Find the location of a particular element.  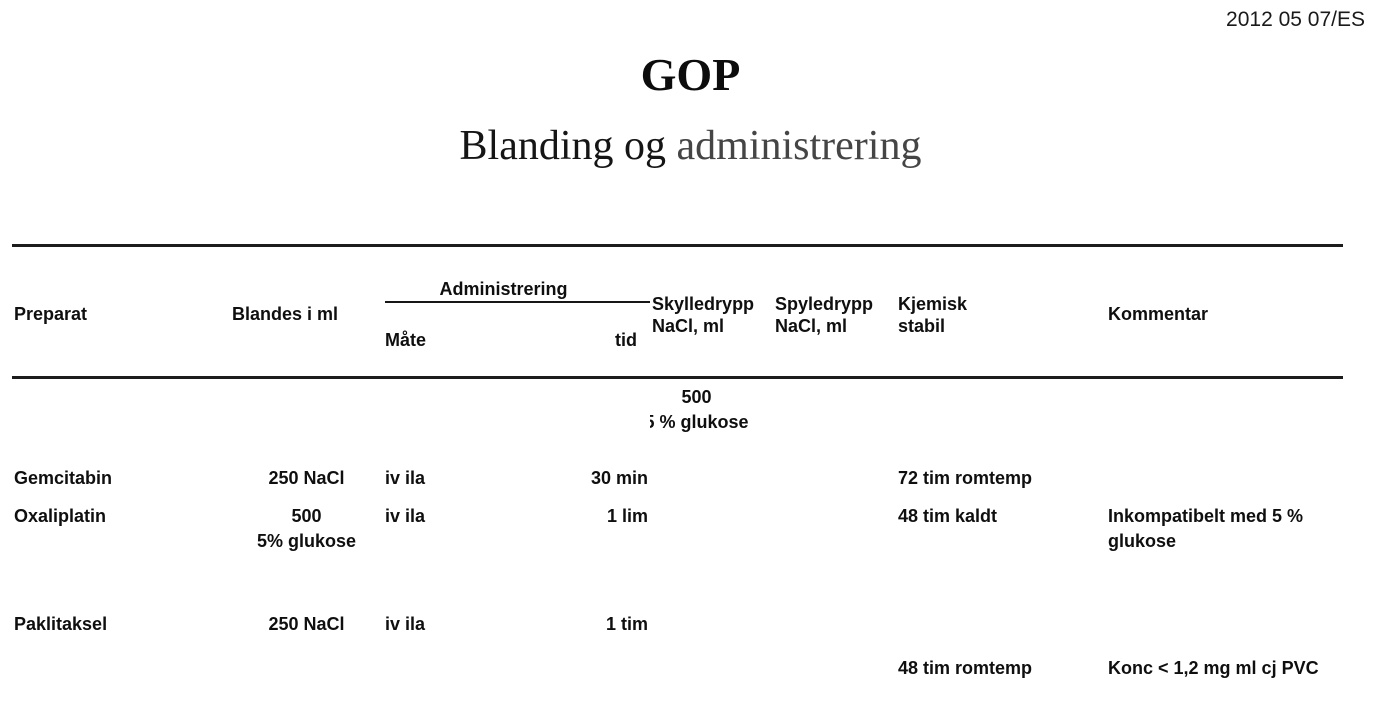

cell-kjemisk: 48 tim romtemp is located at coordinates (1001, 678).